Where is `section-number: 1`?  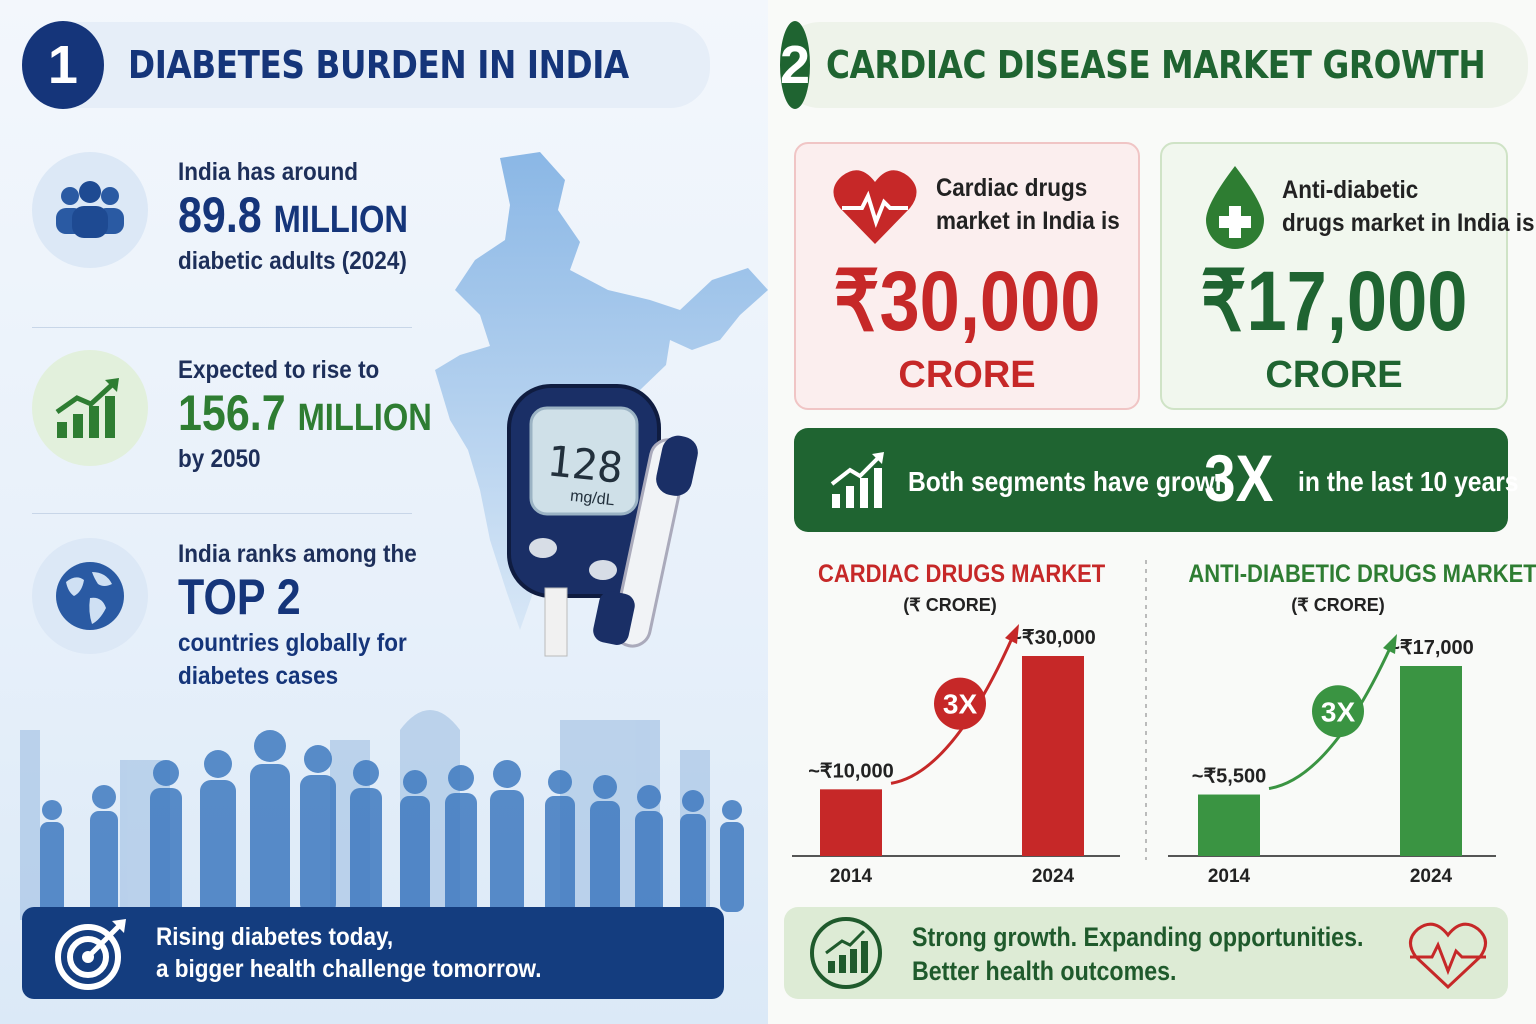
section-number: 1 is located at coordinates (63, 65).